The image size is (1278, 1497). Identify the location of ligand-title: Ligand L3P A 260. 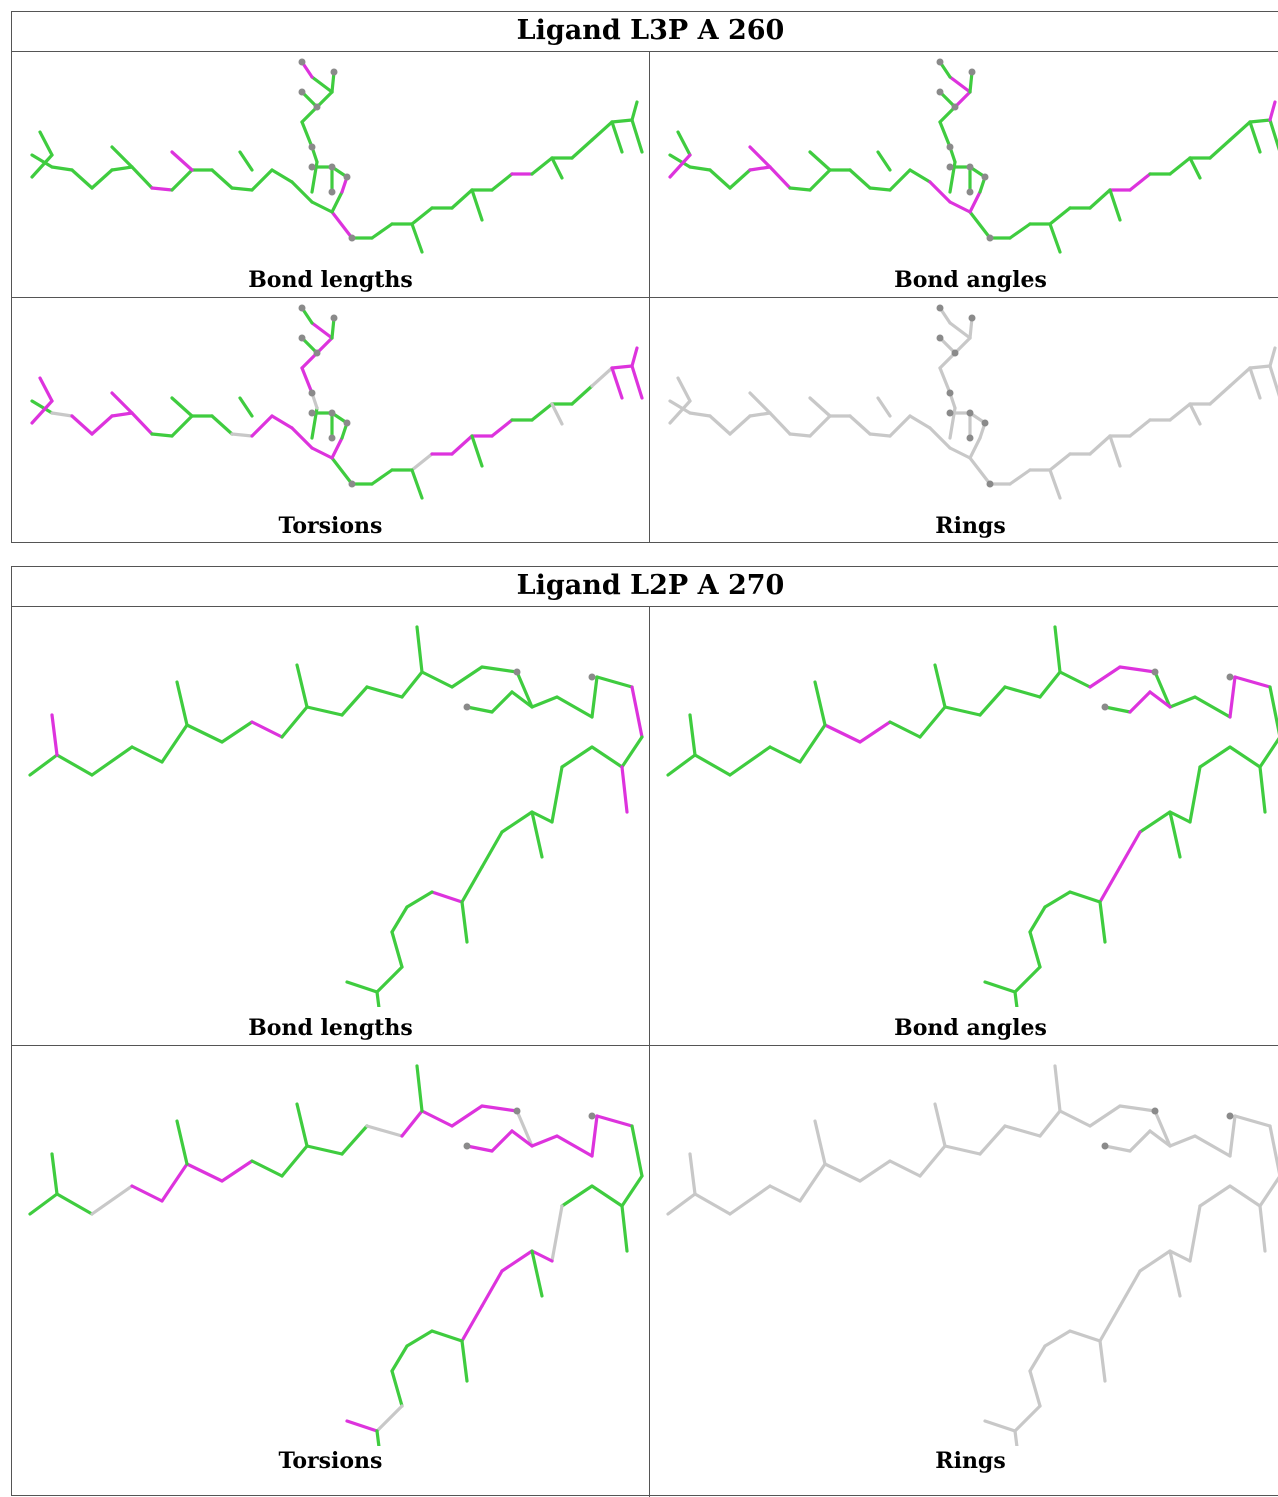
(645, 32).